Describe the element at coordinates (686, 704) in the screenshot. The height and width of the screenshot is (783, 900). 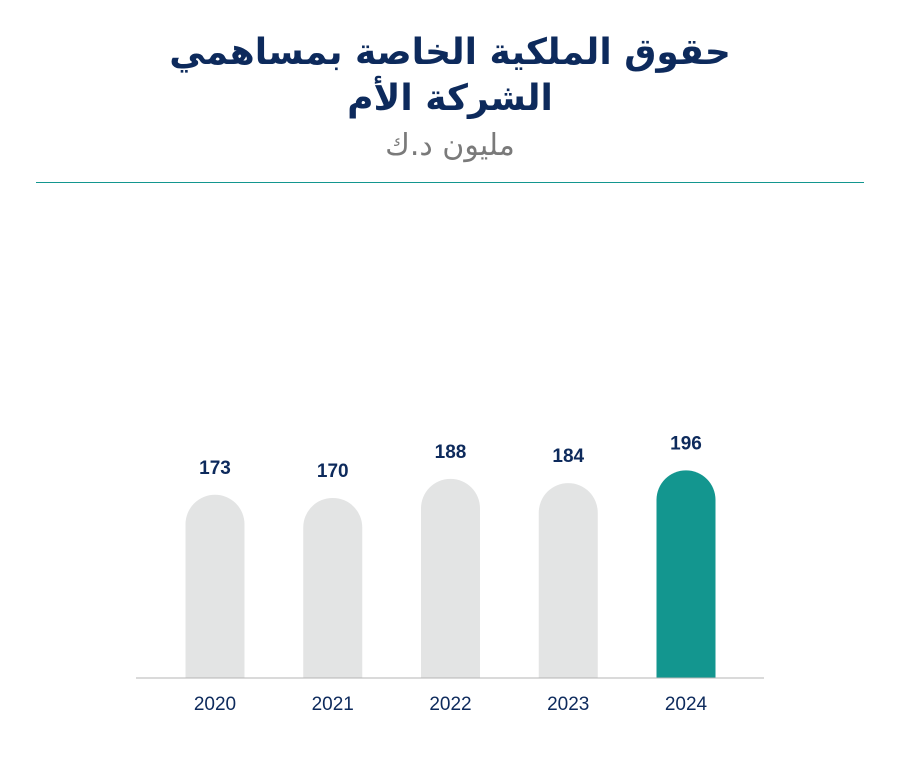
I see `x-tick-label-2024: 2024` at that location.